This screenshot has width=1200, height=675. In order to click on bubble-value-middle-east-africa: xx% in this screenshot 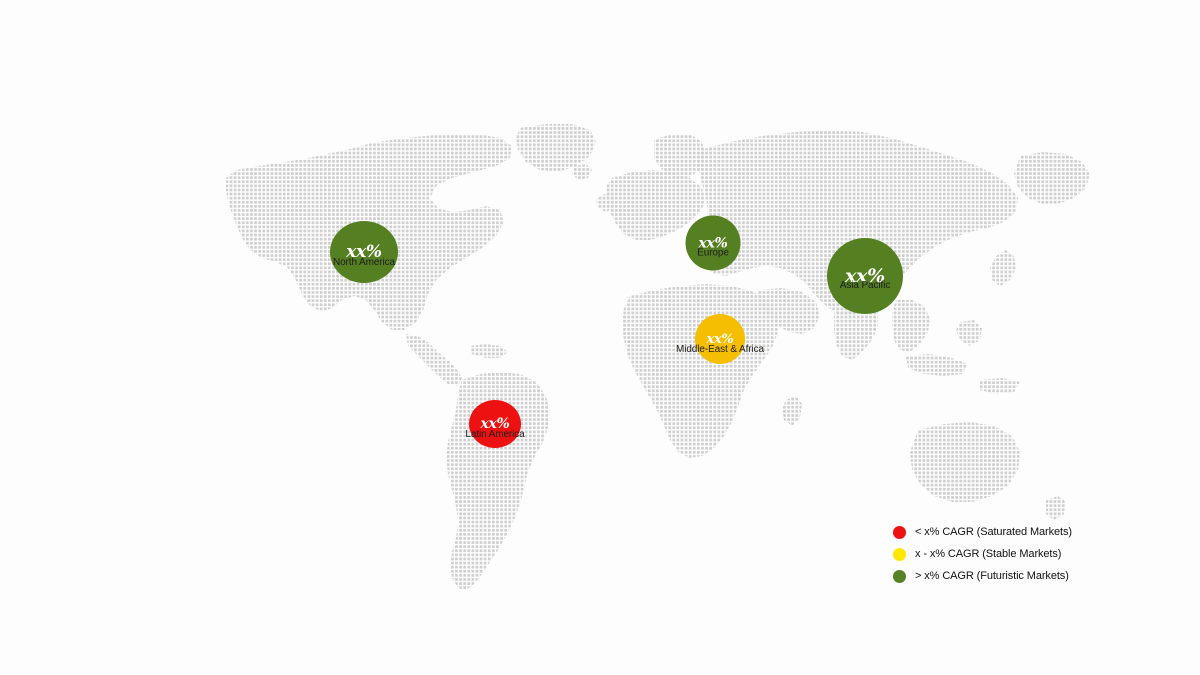, I will do `click(720, 339)`.